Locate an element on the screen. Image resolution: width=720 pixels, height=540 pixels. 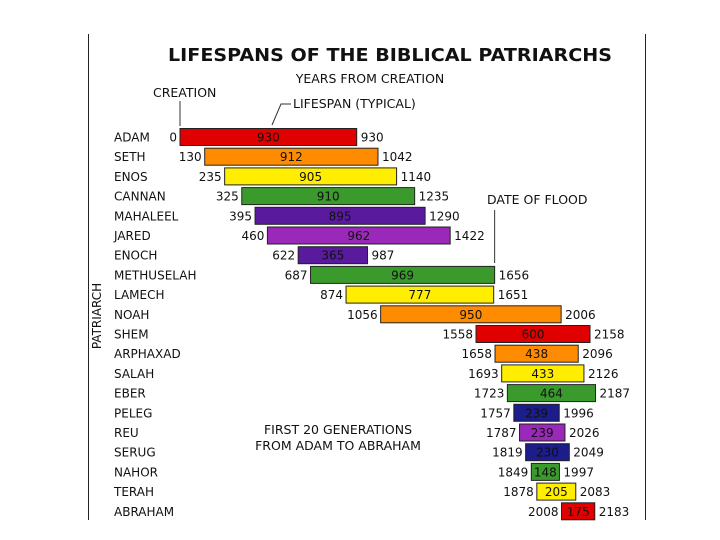
footnote-line-1: FIRST 20 GENERATIONS is located at coordinates (338, 429).